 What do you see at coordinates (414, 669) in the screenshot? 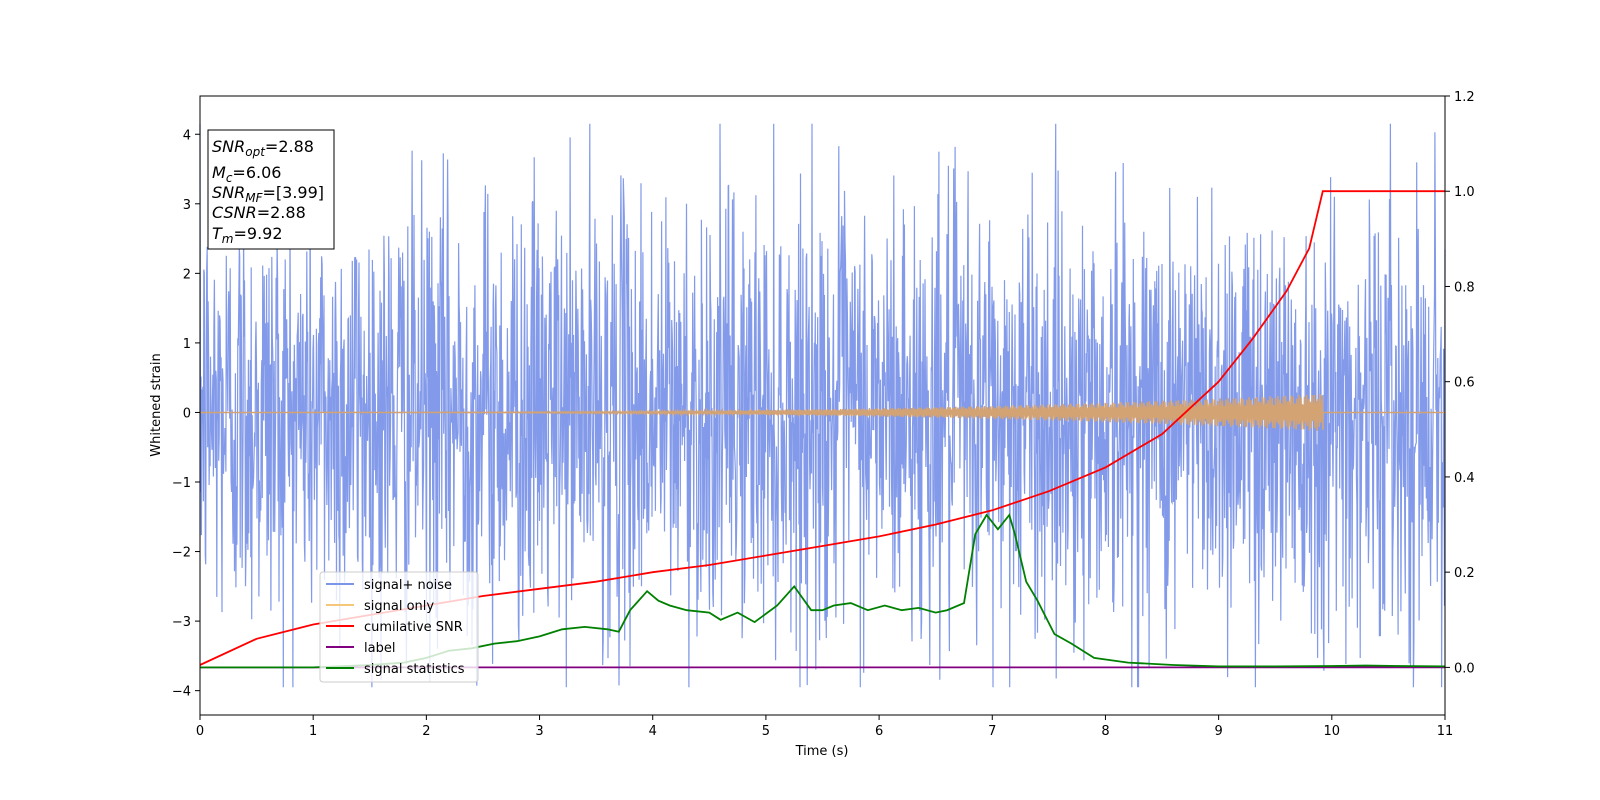
I see `legend-label-signal-statistics: signal statistics` at bounding box center [414, 669].